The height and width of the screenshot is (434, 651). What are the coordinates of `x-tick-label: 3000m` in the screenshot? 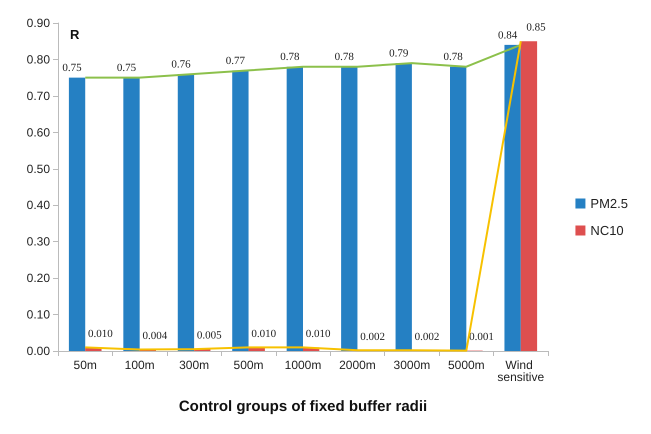 It's located at (412, 365).